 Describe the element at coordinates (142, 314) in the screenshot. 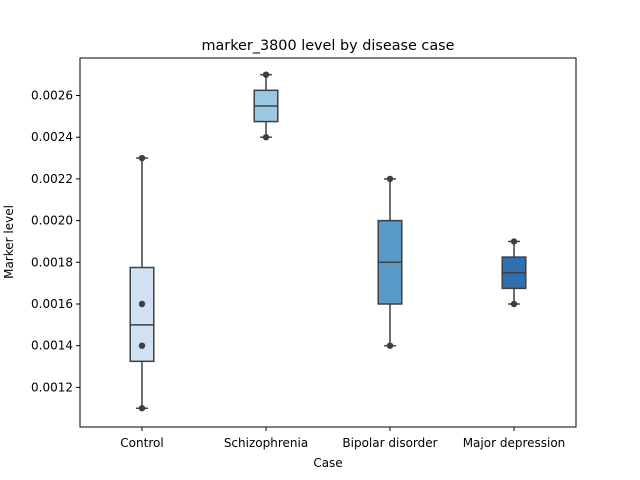

I see `box-iqr` at that location.